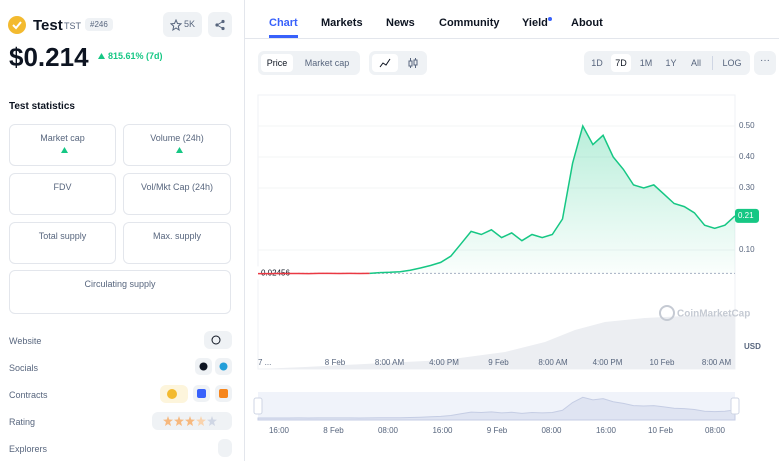  I want to click on watchlist-count: 5K, so click(190, 24).